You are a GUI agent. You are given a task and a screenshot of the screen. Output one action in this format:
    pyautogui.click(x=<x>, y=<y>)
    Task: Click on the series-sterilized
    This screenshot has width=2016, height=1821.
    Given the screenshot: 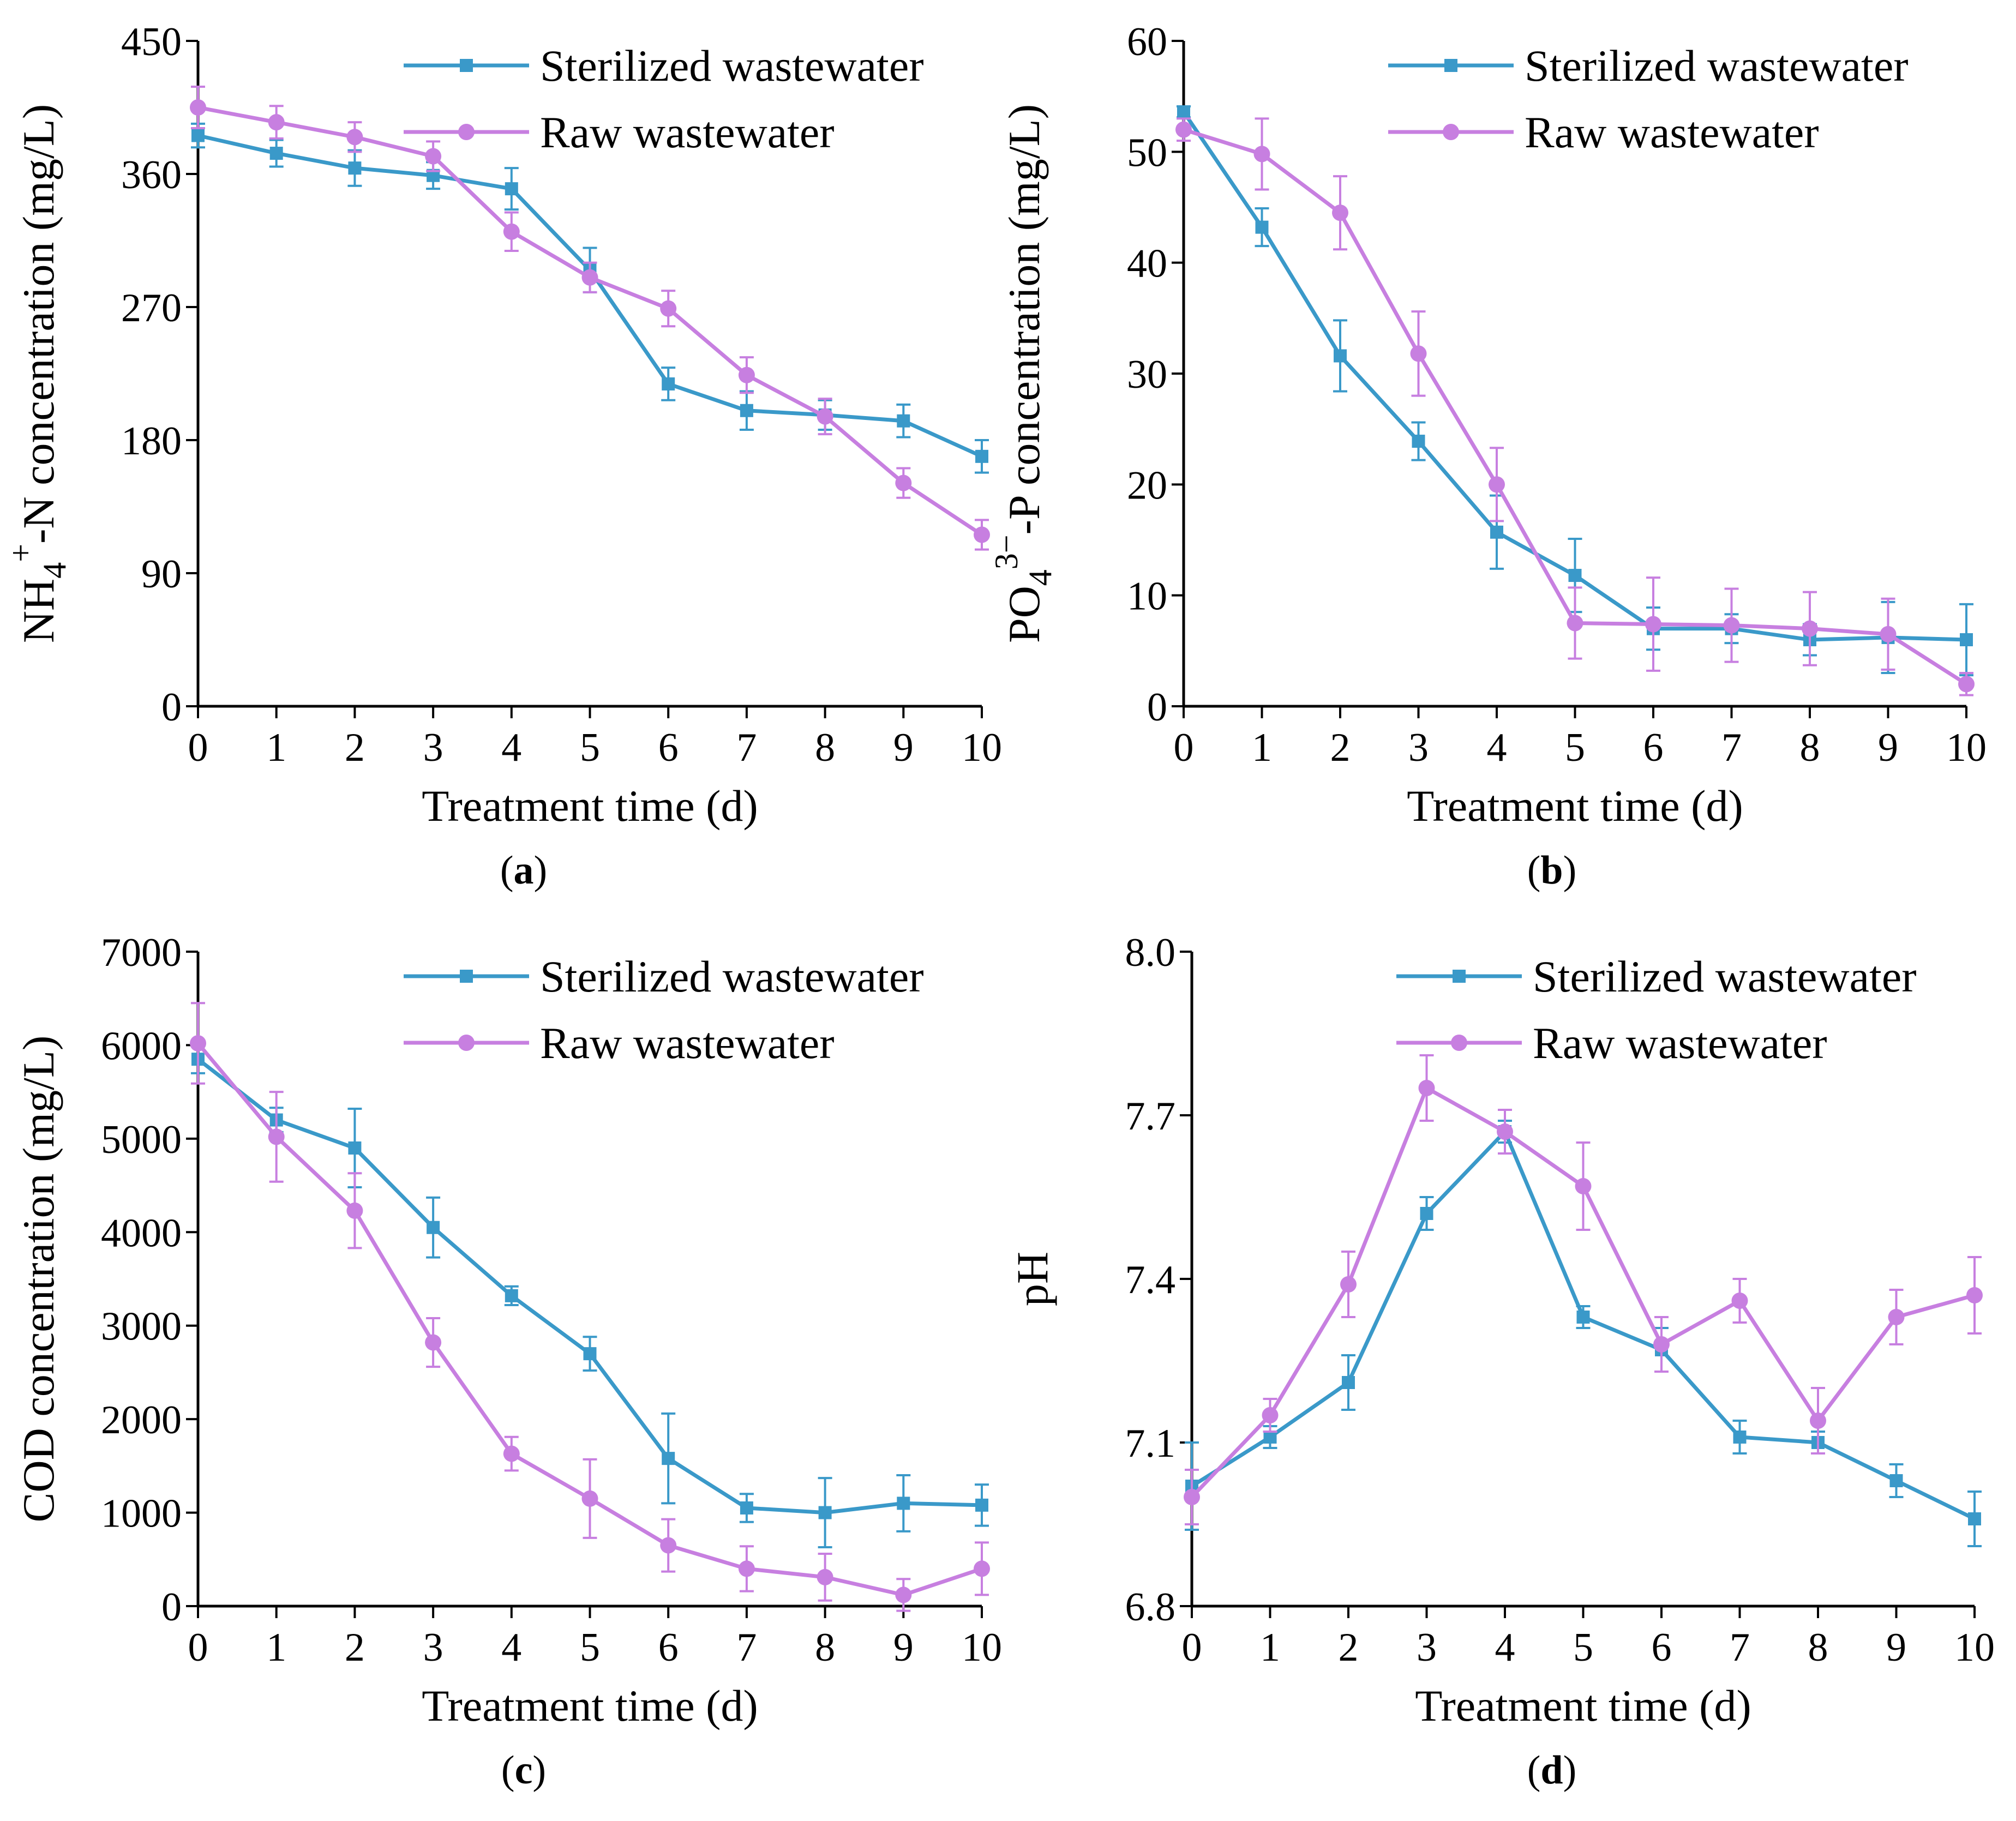 What is the action you would take?
    pyautogui.click(x=590, y=298)
    